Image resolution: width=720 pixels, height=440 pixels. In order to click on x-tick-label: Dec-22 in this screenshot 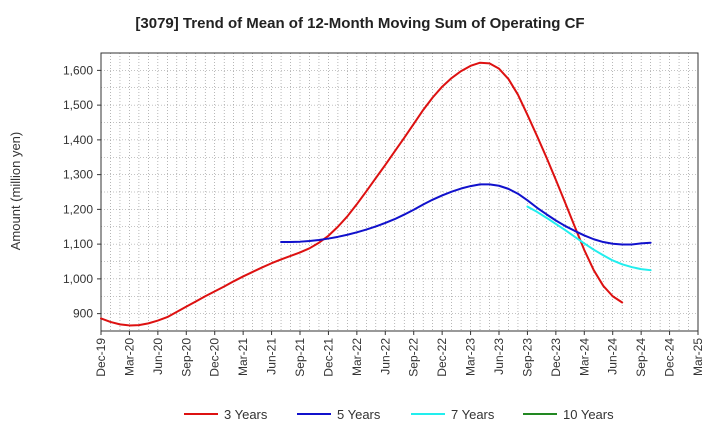, I will do `click(442, 357)`.